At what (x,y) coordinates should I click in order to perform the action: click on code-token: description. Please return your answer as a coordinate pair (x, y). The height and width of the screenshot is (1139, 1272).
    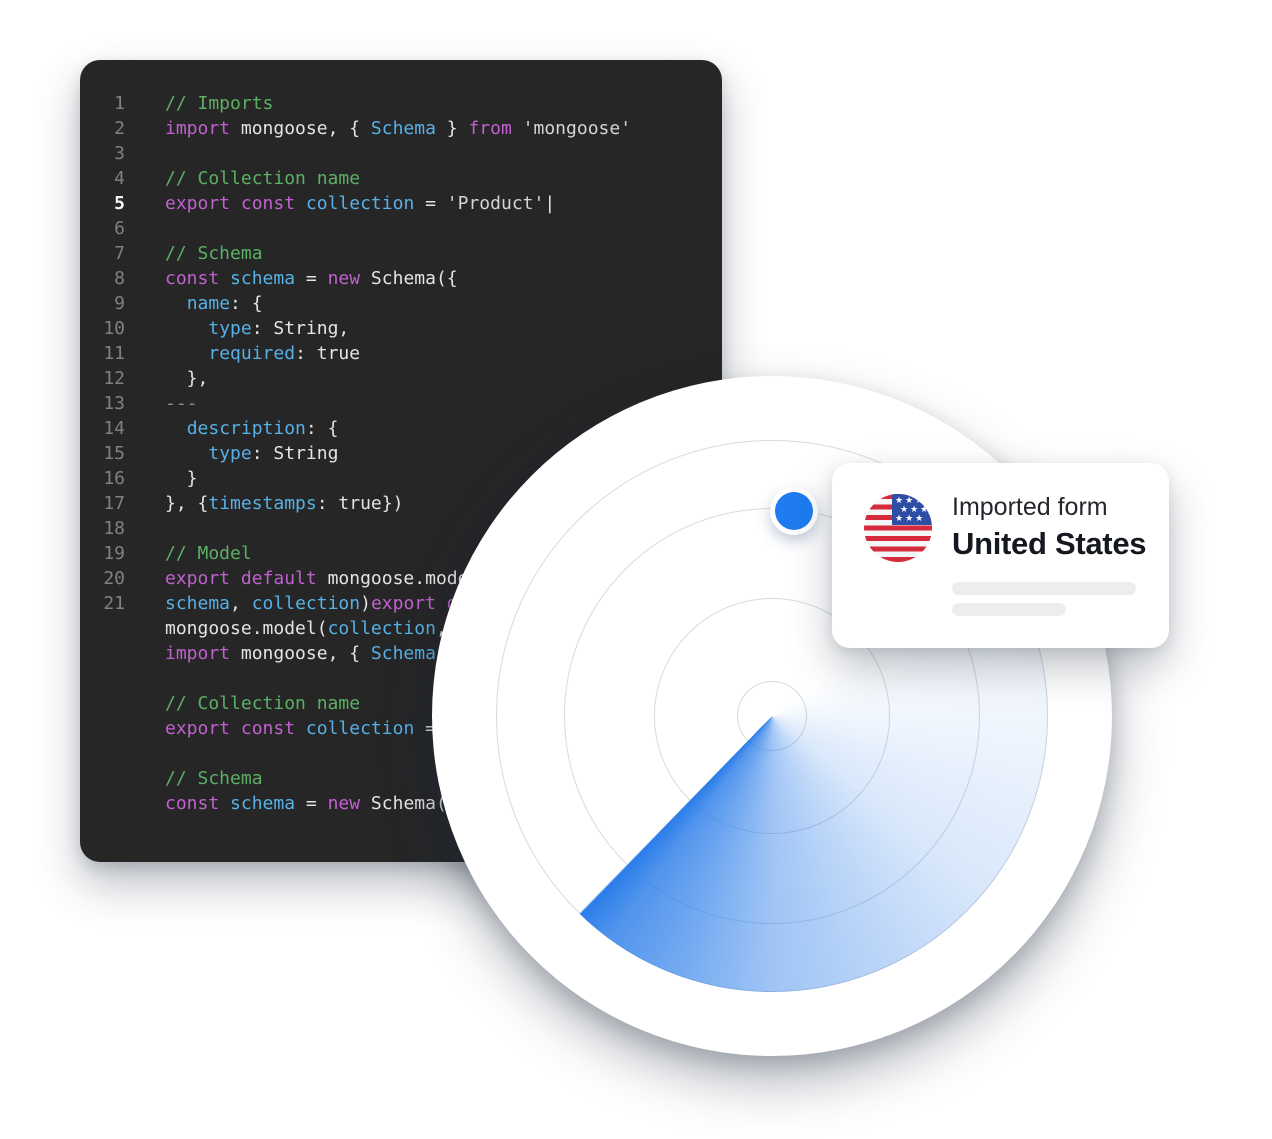
    Looking at the image, I should click on (246, 428).